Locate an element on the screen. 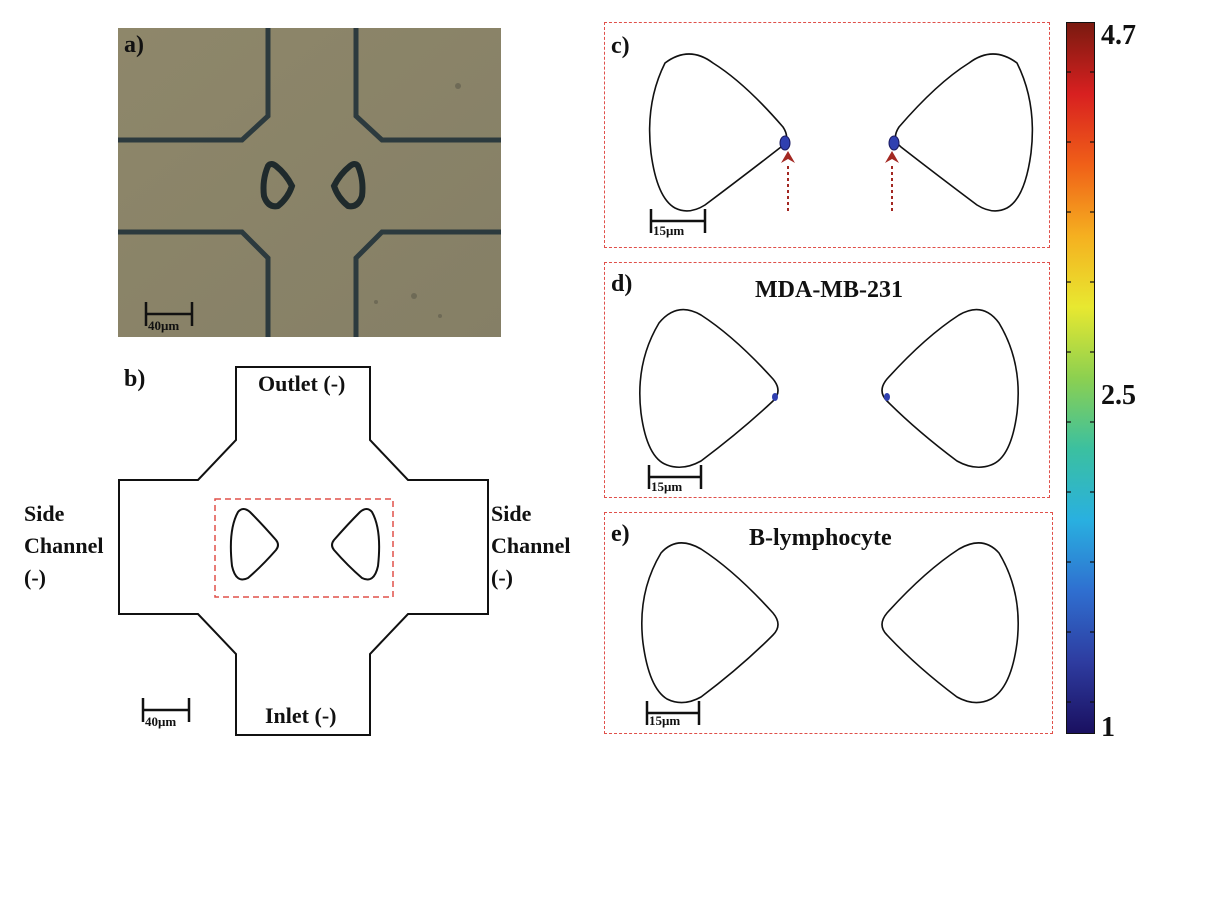 Image resolution: width=1213 pixels, height=919 pixels. scale-label-a: 40μm is located at coordinates (164, 325).